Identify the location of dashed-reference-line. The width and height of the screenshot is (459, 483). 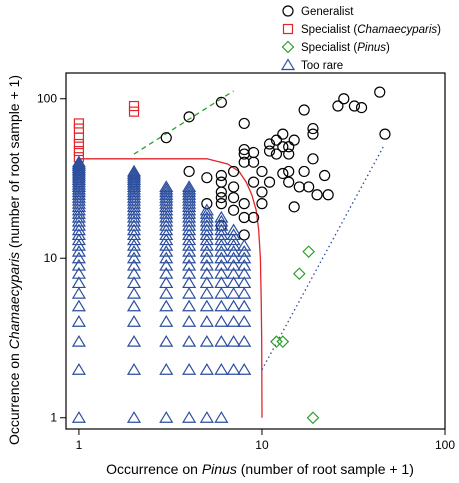
(183, 122).